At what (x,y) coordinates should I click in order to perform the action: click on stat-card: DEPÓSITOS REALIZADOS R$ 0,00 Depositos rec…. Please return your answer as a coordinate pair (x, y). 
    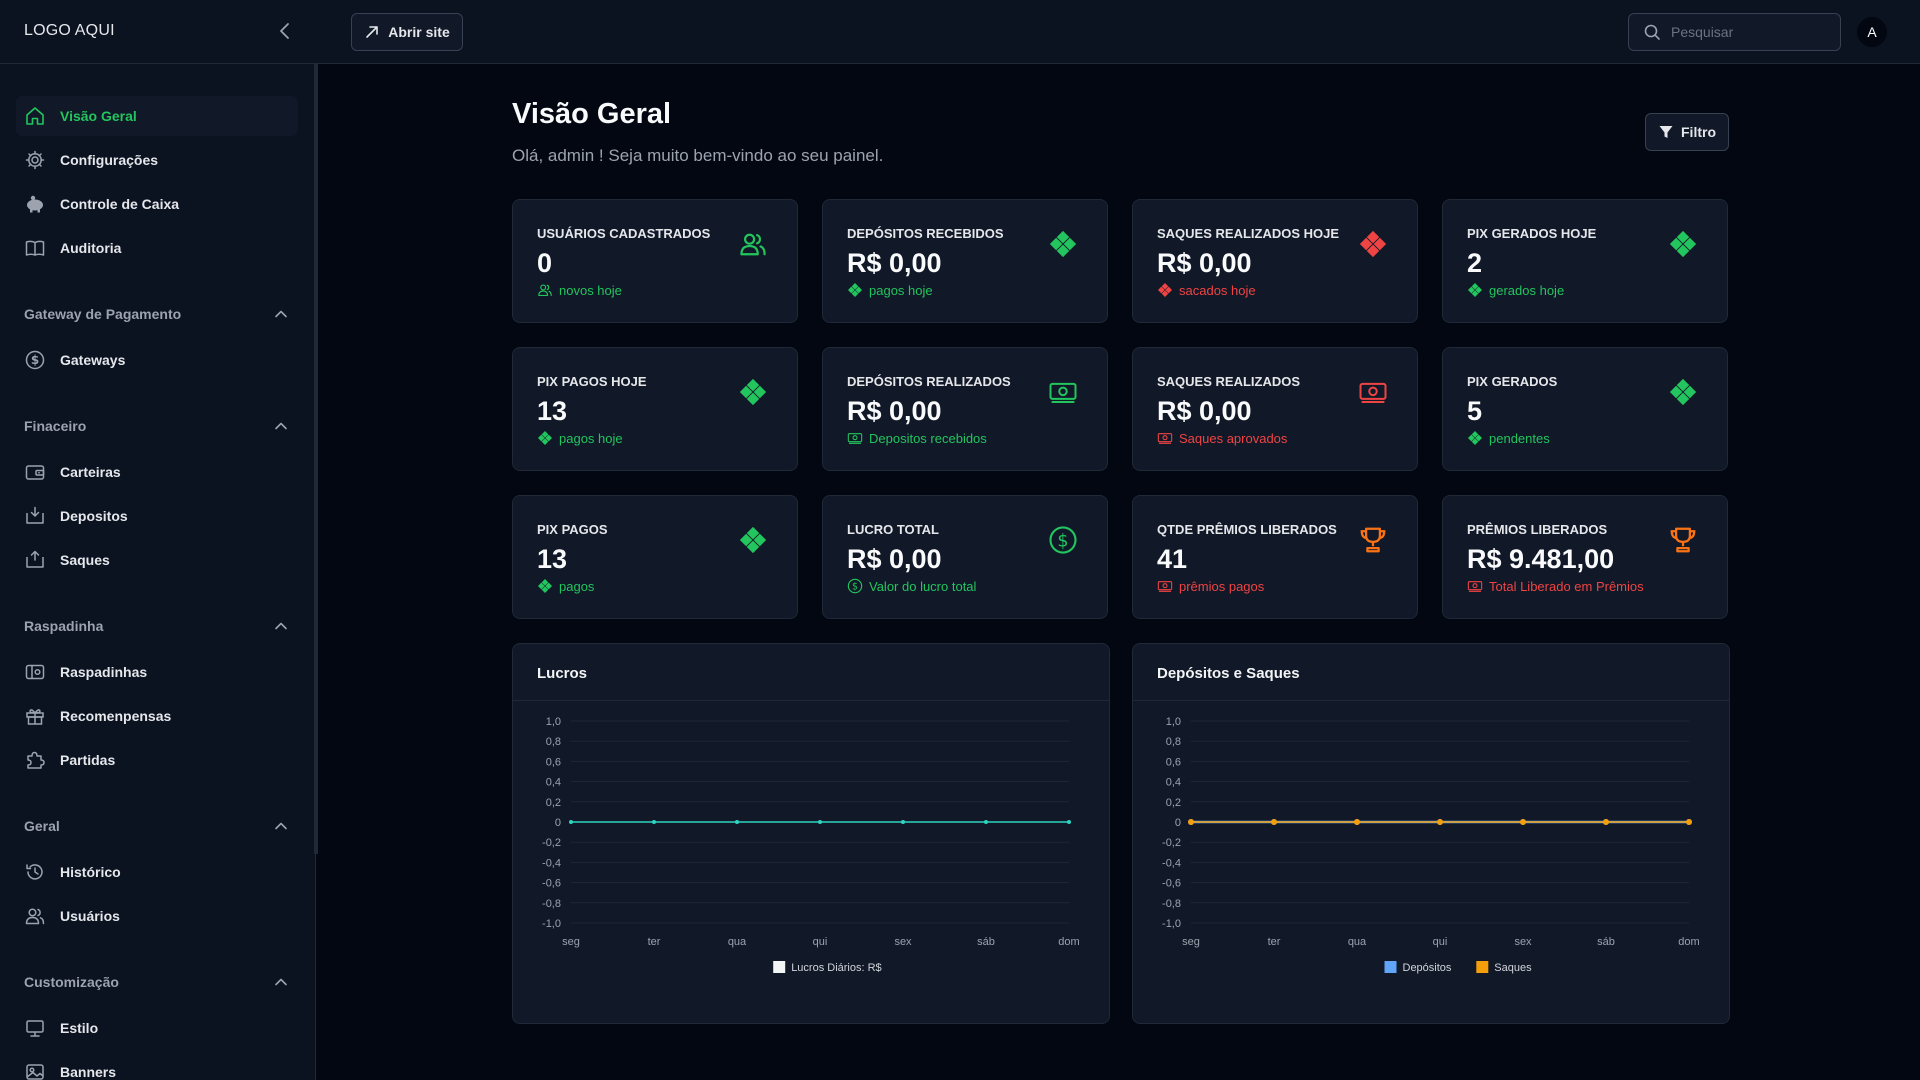
    Looking at the image, I should click on (965, 409).